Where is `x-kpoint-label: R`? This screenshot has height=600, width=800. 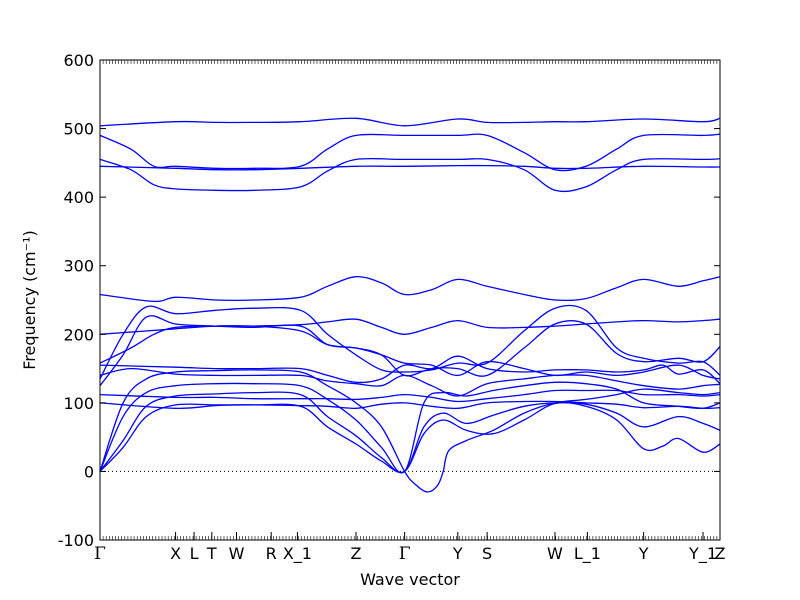
x-kpoint-label: R is located at coordinates (271, 553).